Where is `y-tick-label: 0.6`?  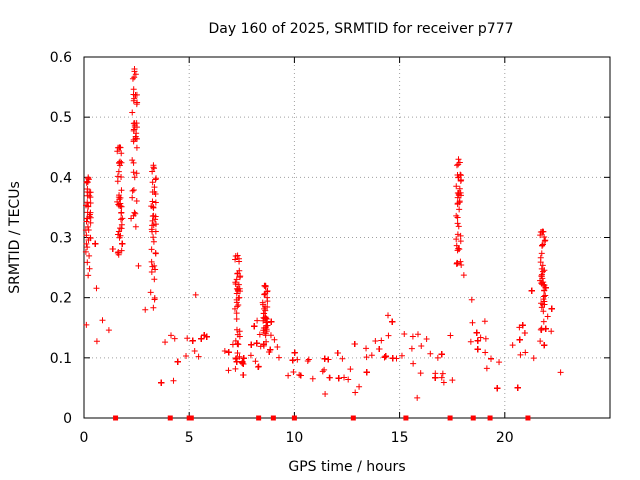 y-tick-label: 0.6 is located at coordinates (61, 58).